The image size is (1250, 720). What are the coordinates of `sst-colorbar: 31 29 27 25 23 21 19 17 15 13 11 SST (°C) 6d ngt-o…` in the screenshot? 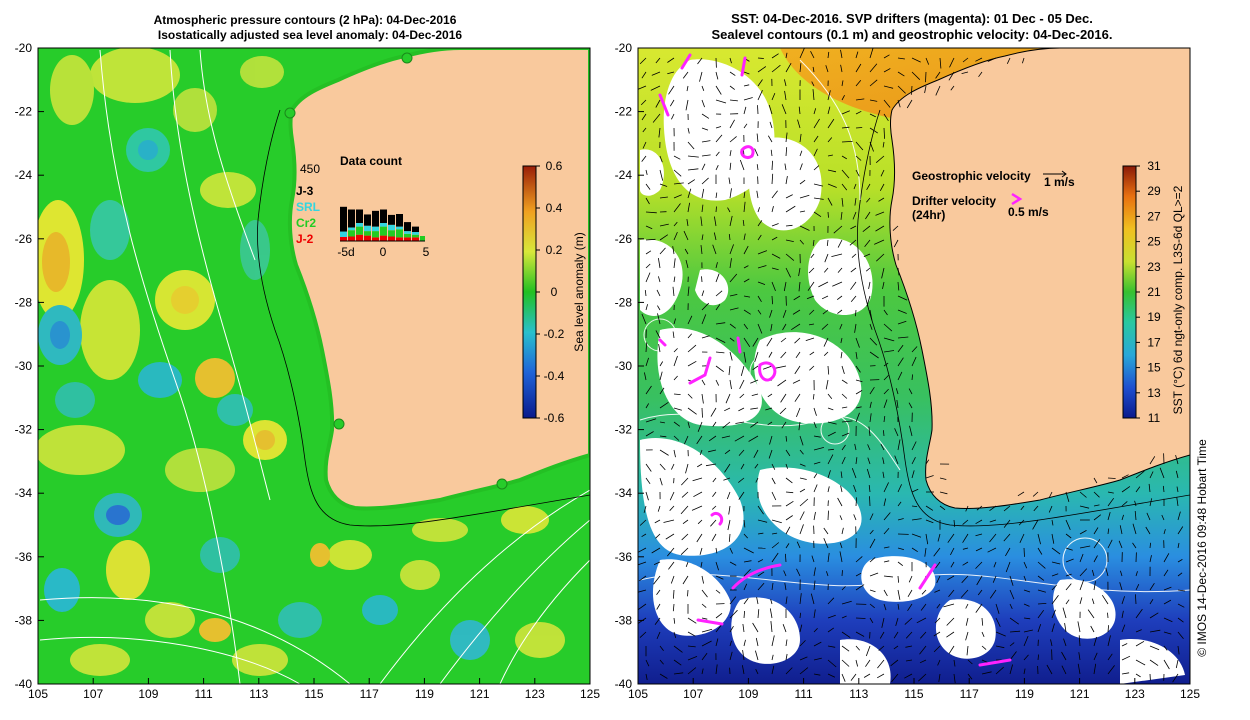 It's located at (1153, 292).